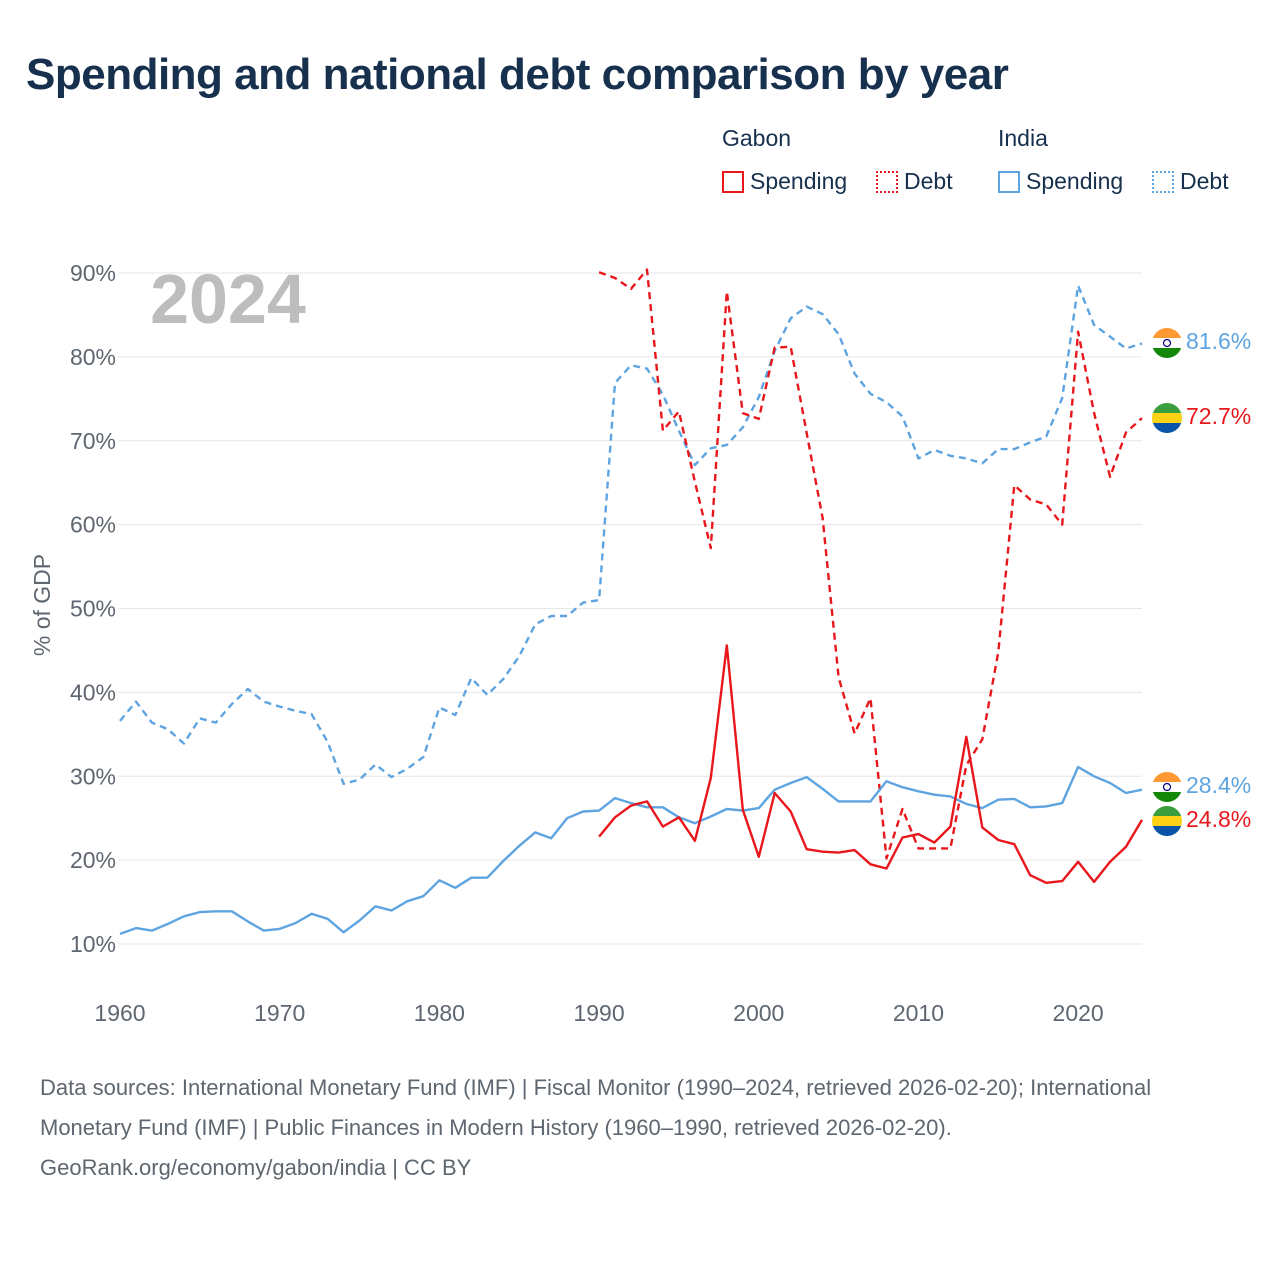 This screenshot has height=1280, width=1280. Describe the element at coordinates (93, 609) in the screenshot. I see `y-tick-label: 50%` at that location.